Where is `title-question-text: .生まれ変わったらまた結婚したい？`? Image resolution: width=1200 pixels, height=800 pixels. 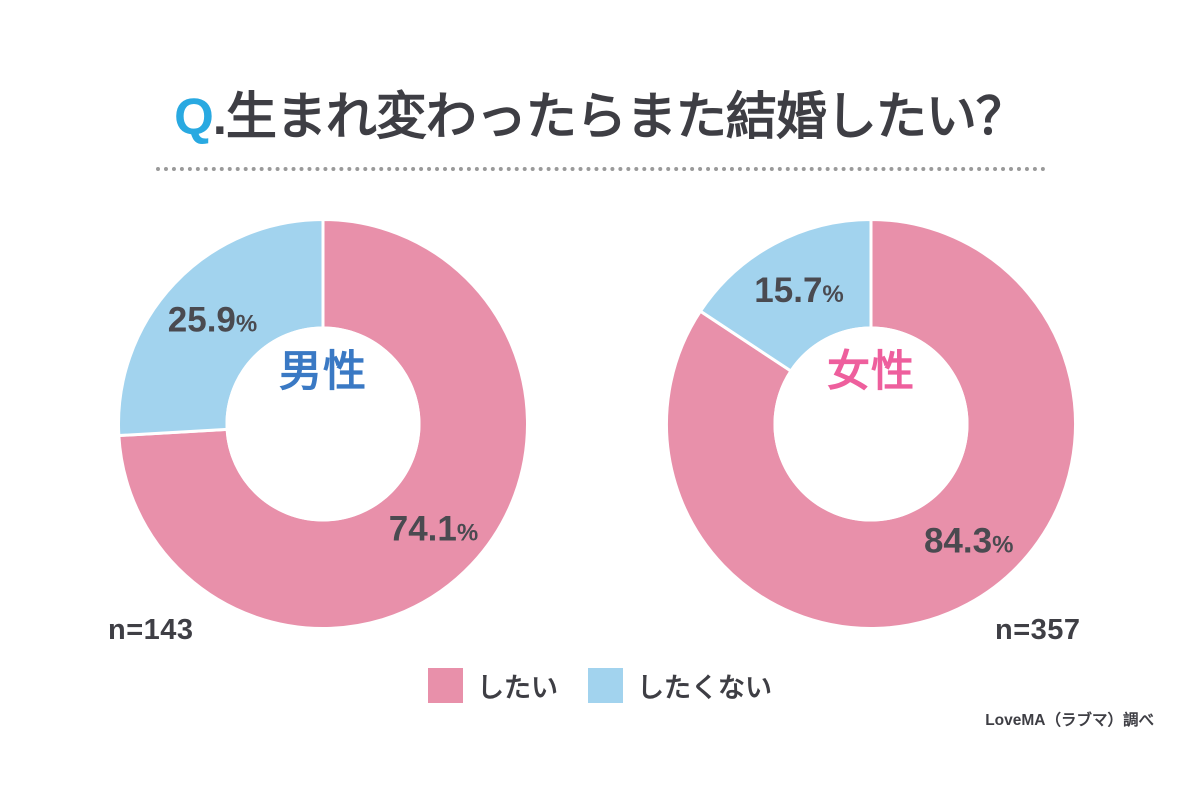 title-question-text: .生まれ変わったらまた結婚したい？ is located at coordinates (619, 116).